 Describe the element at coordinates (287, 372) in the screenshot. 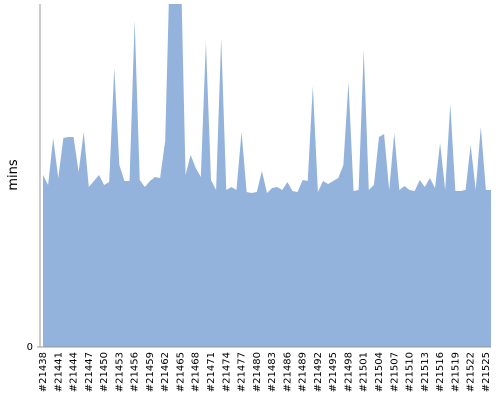

I see `x-tick-label: #21486` at that location.